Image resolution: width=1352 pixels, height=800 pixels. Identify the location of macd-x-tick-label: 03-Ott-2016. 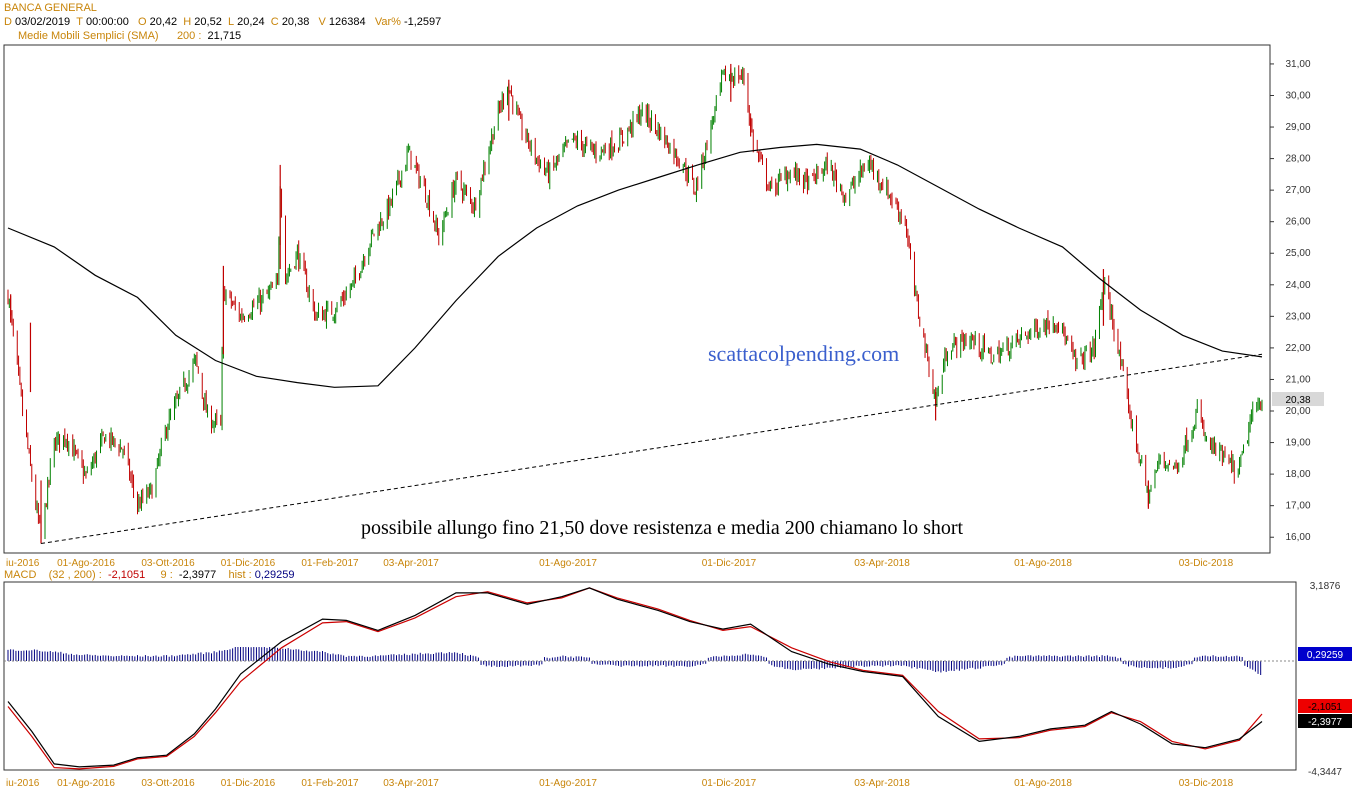
(168, 783).